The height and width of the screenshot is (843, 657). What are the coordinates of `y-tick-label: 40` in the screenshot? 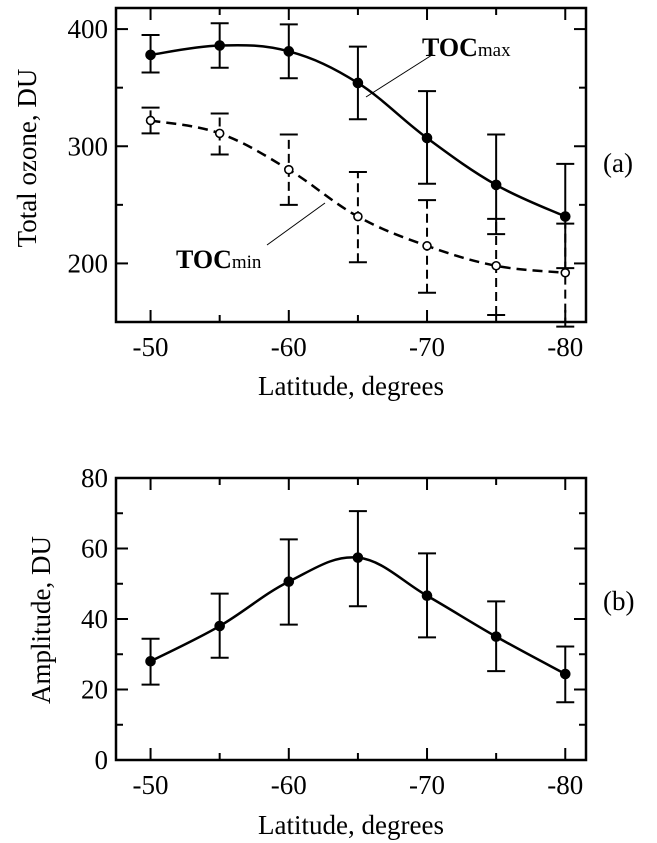 It's located at (94, 619).